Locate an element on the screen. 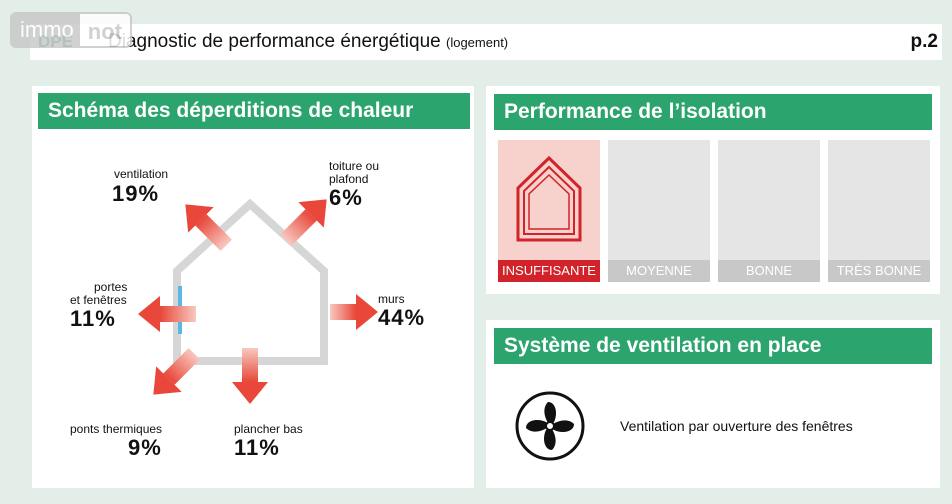 This screenshot has width=952, height=504. label-toiture-2: plafond is located at coordinates (349, 179).